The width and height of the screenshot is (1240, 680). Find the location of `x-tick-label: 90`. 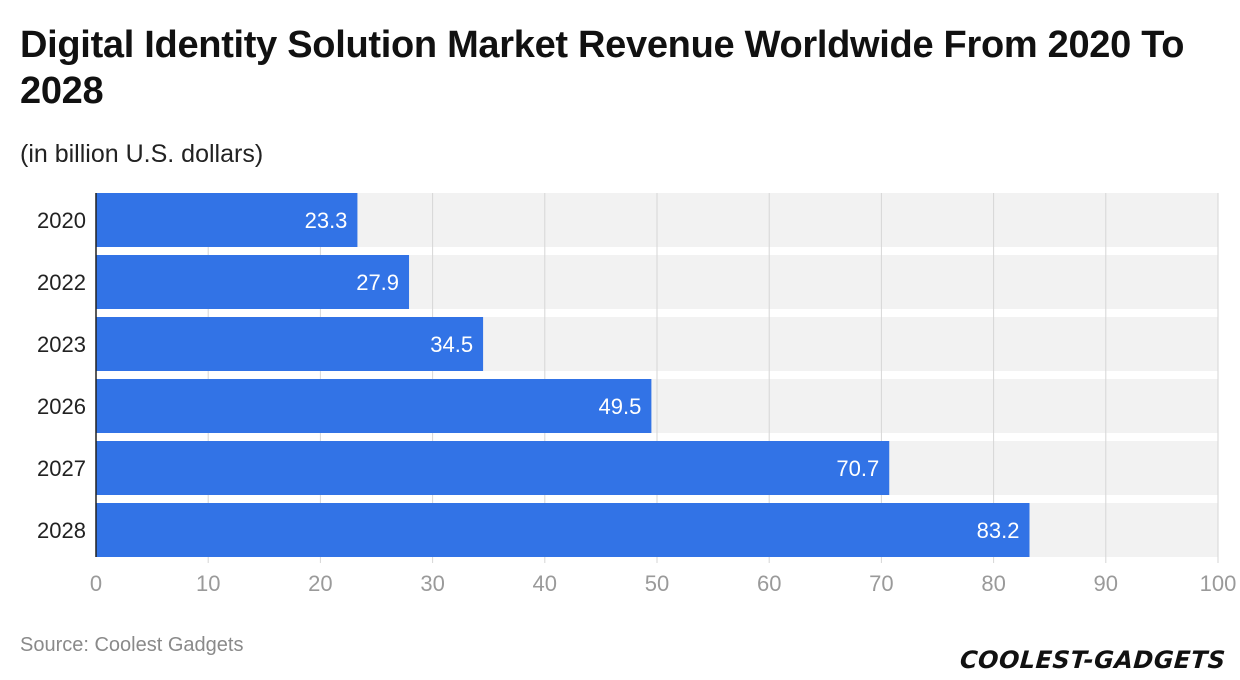

x-tick-label: 90 is located at coordinates (1106, 583).